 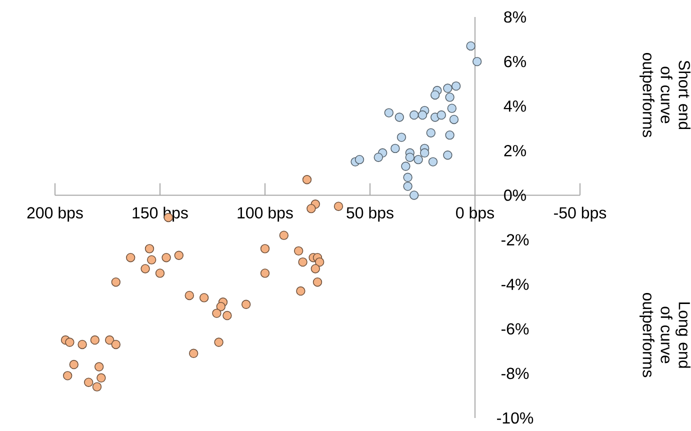 What do you see at coordinates (515, 195) in the screenshot?
I see `y-tick-label: 0%` at bounding box center [515, 195].